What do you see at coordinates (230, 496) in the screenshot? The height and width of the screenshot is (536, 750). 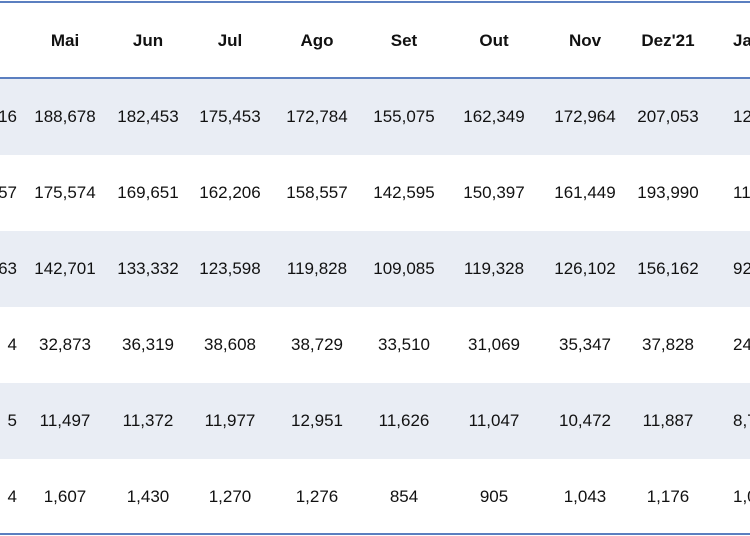 I see `table-cell: 1,270` at bounding box center [230, 496].